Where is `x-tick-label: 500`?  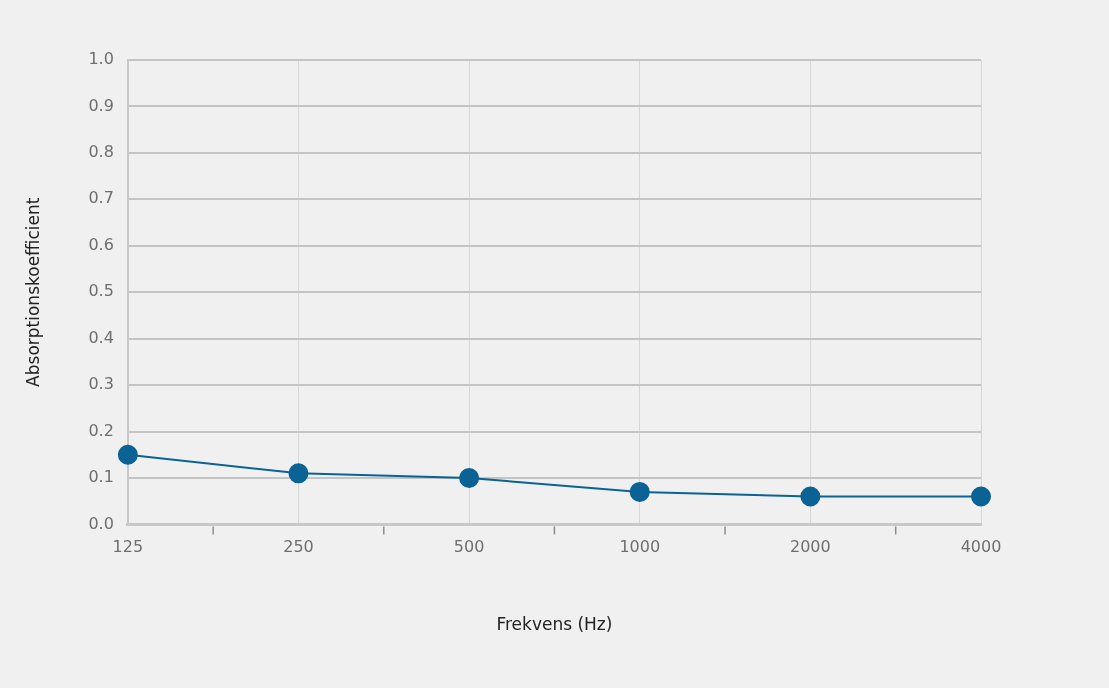
x-tick-label: 500 is located at coordinates (469, 547).